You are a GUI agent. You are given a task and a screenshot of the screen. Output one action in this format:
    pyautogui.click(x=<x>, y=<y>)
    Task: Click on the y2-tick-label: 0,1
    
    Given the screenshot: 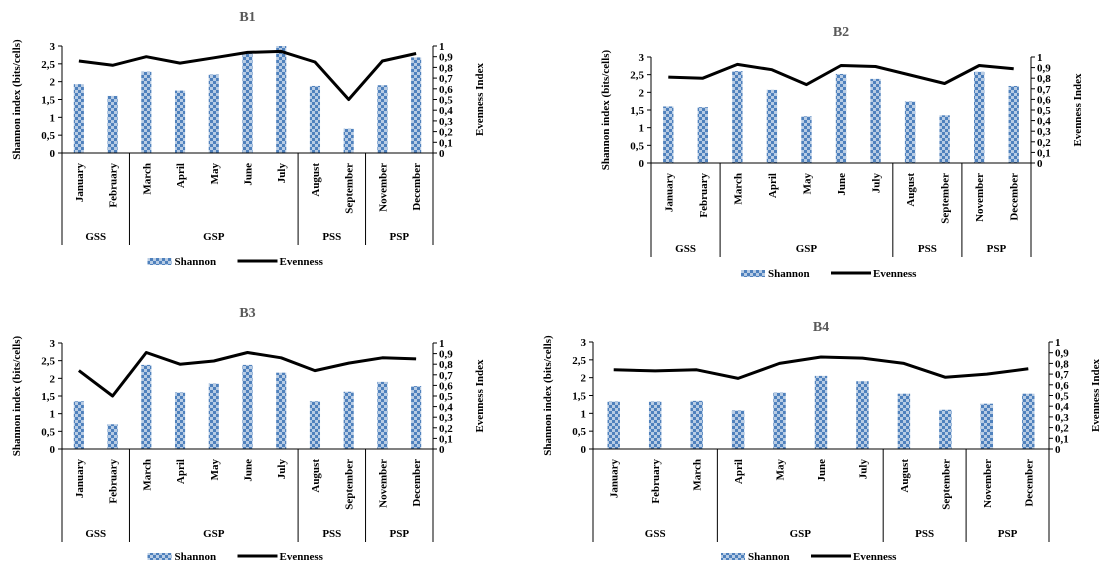 What is the action you would take?
    pyautogui.click(x=446, y=439)
    